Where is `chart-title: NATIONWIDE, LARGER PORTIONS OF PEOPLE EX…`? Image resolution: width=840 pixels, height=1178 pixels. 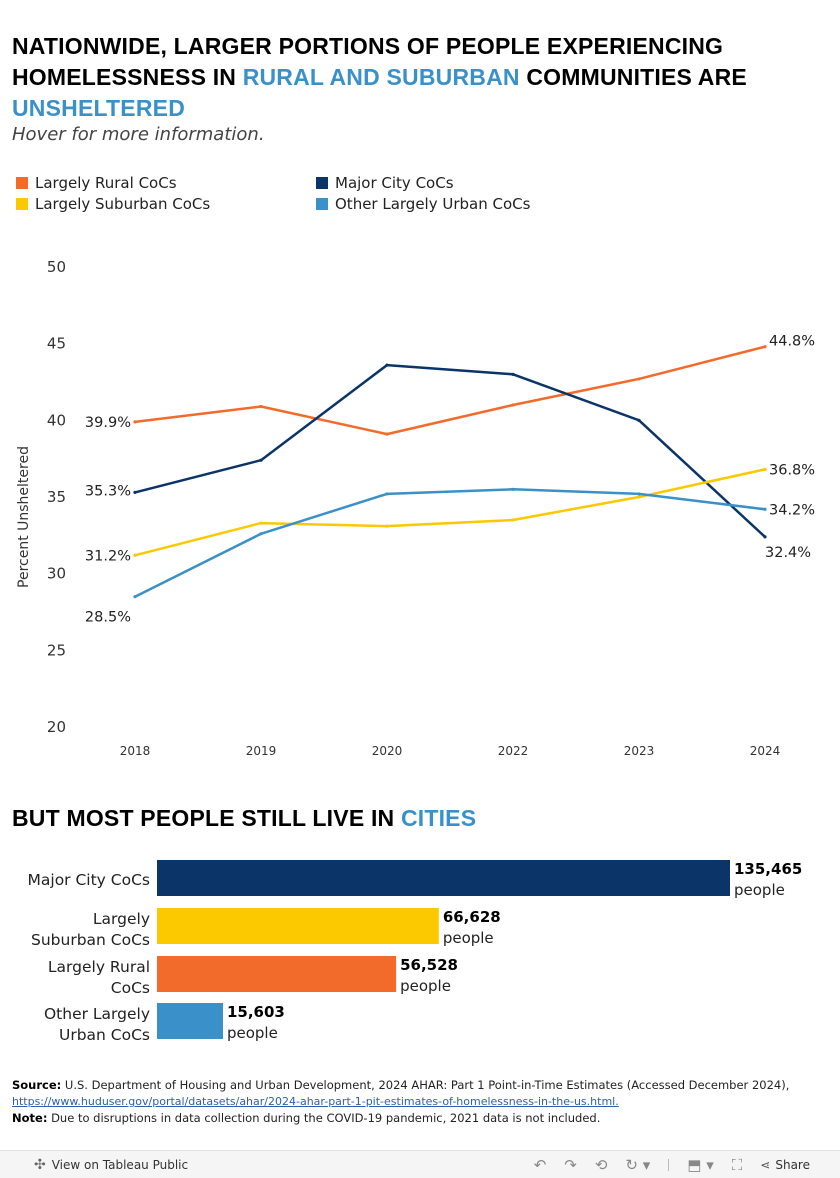
chart-title: NATIONWIDE, LARGER PORTIONS OF PEOPLE EX… is located at coordinates (422, 77).